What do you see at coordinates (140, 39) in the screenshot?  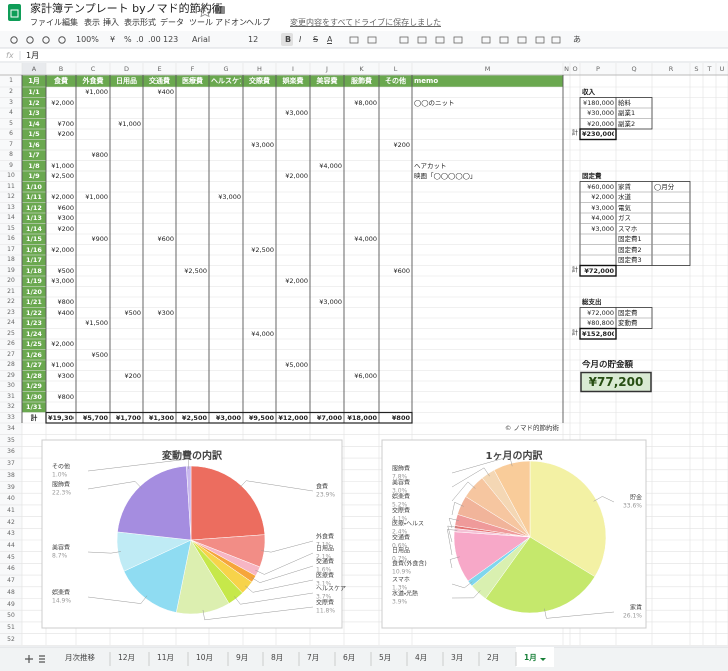 I see `toolbar-decimal-less: .0` at bounding box center [140, 39].